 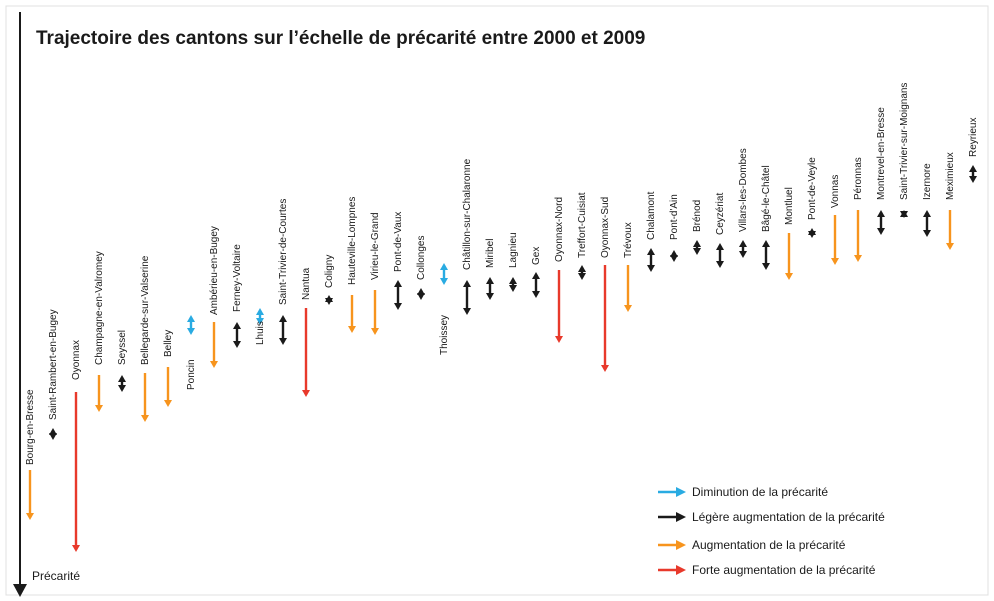 What do you see at coordinates (812, 188) in the screenshot?
I see `canton-label: Pont-de-Veyle` at bounding box center [812, 188].